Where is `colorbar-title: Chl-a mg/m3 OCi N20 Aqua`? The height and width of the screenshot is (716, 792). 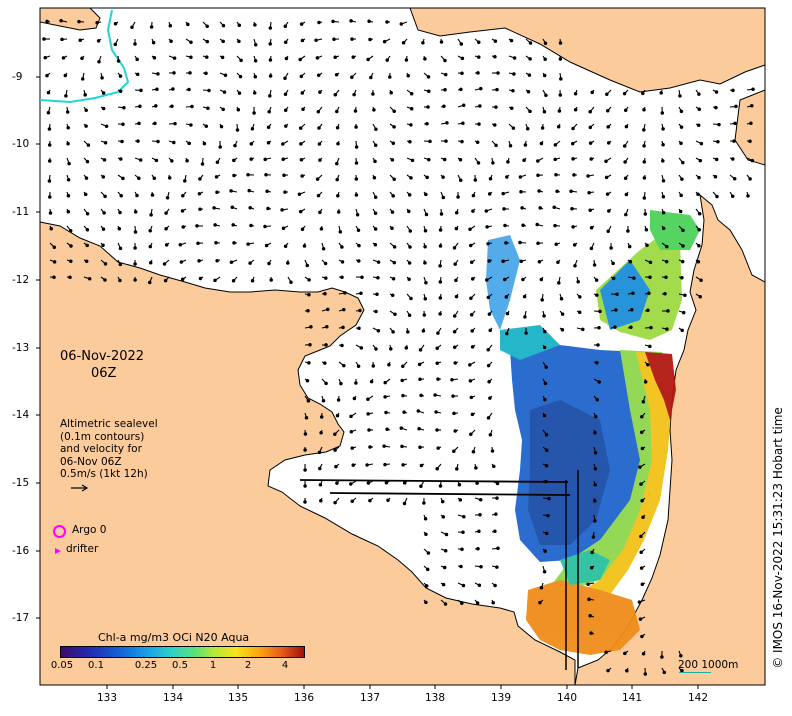 colorbar-title: Chl-a mg/m3 OCi N20 Aqua is located at coordinates (174, 637).